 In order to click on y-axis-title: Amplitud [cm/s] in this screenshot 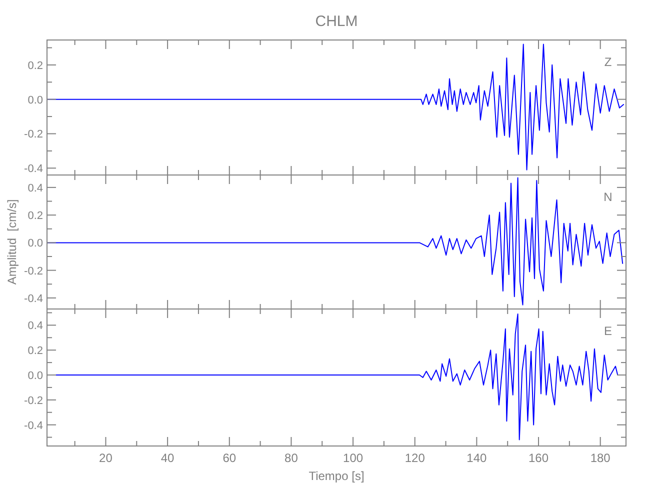, I will do `click(12, 242)`.